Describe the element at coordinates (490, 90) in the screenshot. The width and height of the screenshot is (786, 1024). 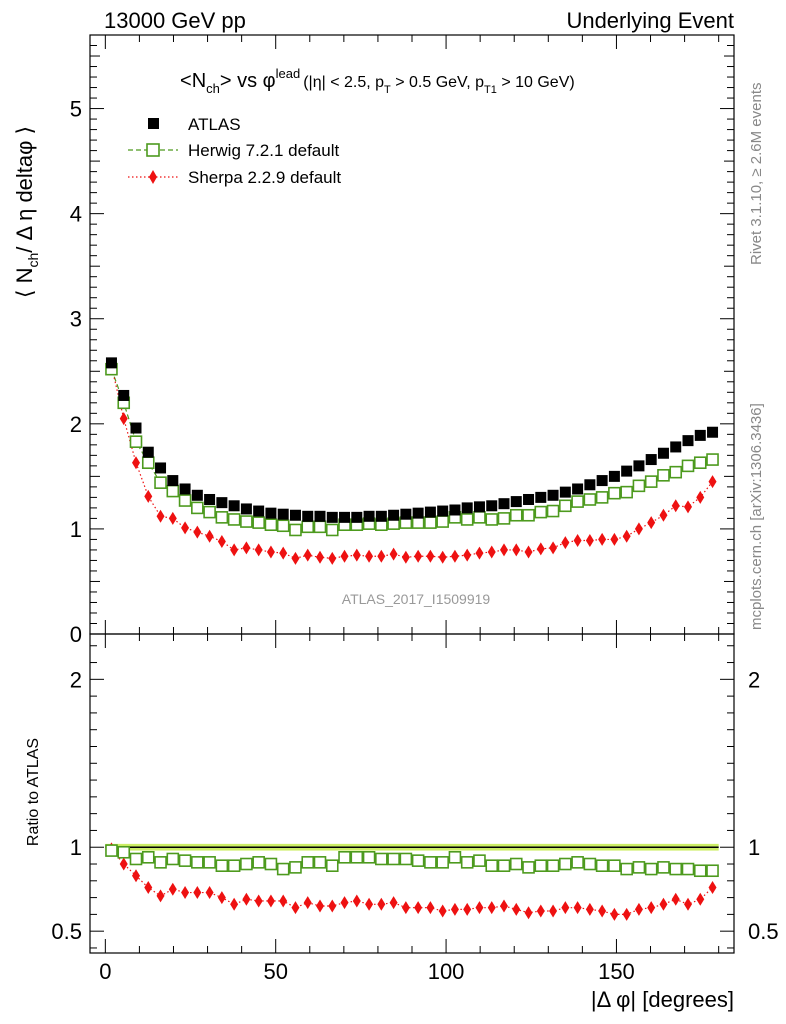
I see `title-pt1: T1` at that location.